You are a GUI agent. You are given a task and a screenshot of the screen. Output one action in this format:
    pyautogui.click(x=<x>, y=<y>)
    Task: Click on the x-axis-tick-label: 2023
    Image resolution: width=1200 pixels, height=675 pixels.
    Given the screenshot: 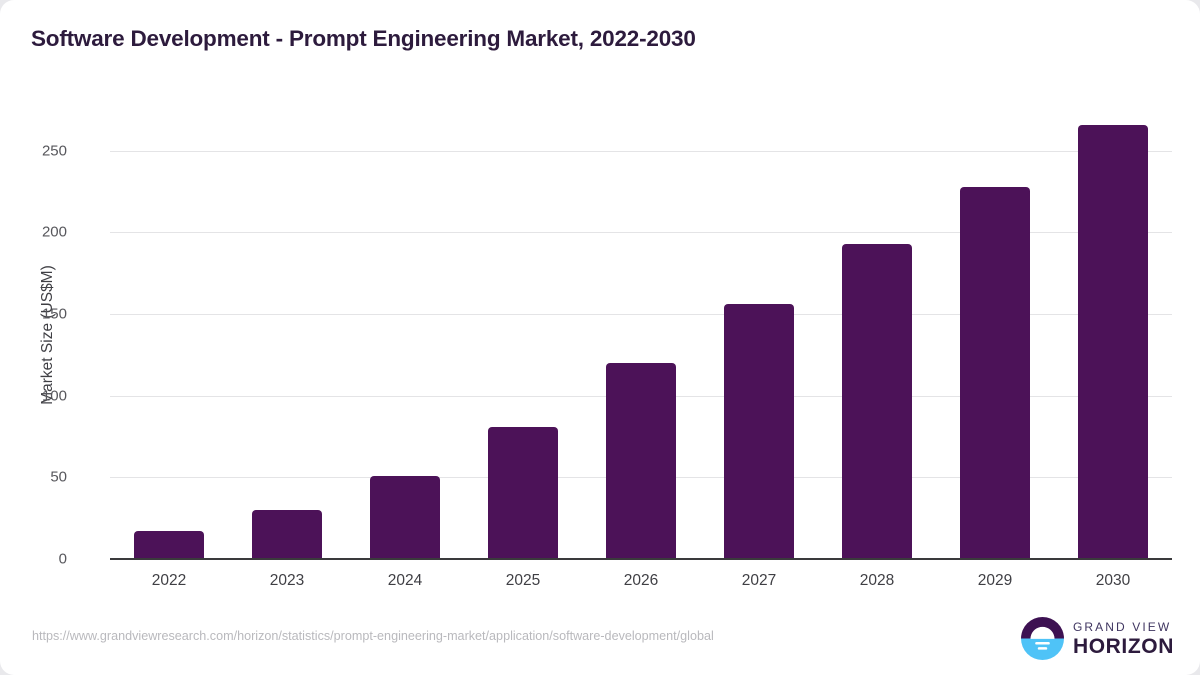 What is the action you would take?
    pyautogui.click(x=287, y=580)
    